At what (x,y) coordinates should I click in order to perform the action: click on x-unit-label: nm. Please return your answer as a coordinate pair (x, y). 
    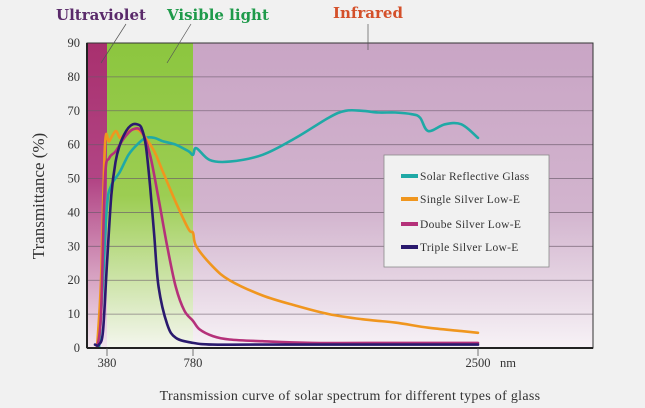
    Looking at the image, I should click on (508, 363).